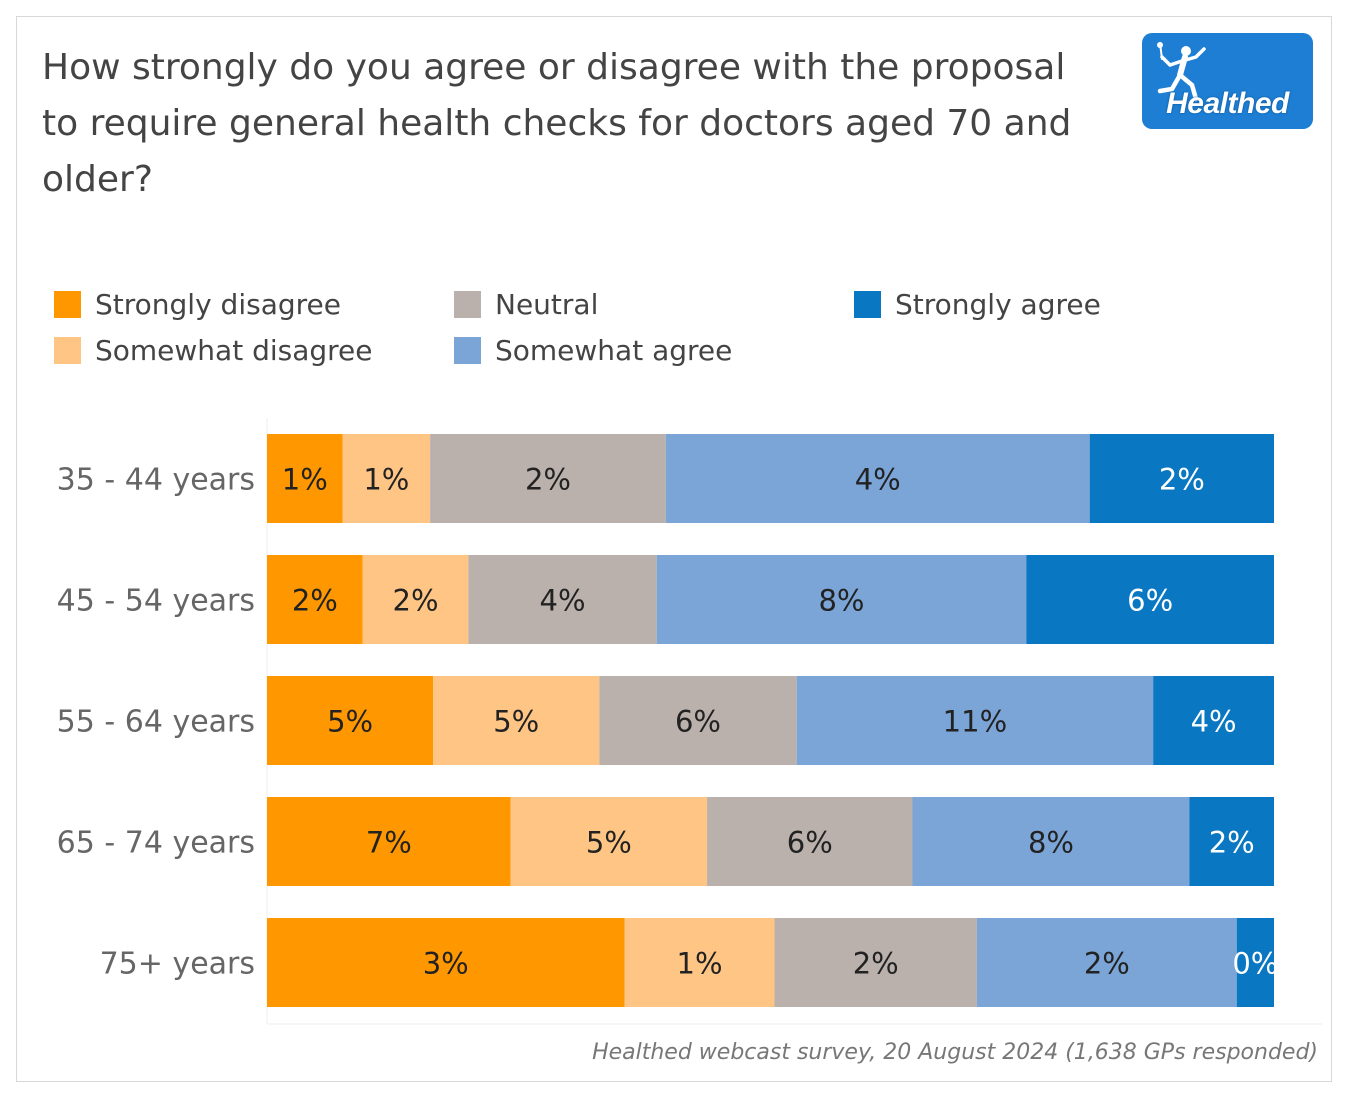 This screenshot has width=1350, height=1100. Describe the element at coordinates (234, 350) in the screenshot. I see `legend-label: Somewhat disagree` at that location.